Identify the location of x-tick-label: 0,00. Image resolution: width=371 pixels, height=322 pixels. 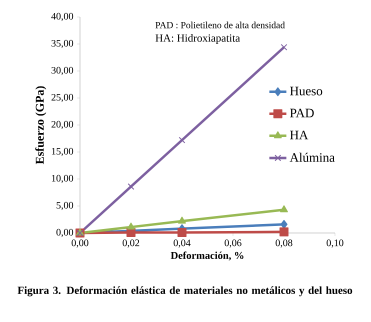
(80, 244).